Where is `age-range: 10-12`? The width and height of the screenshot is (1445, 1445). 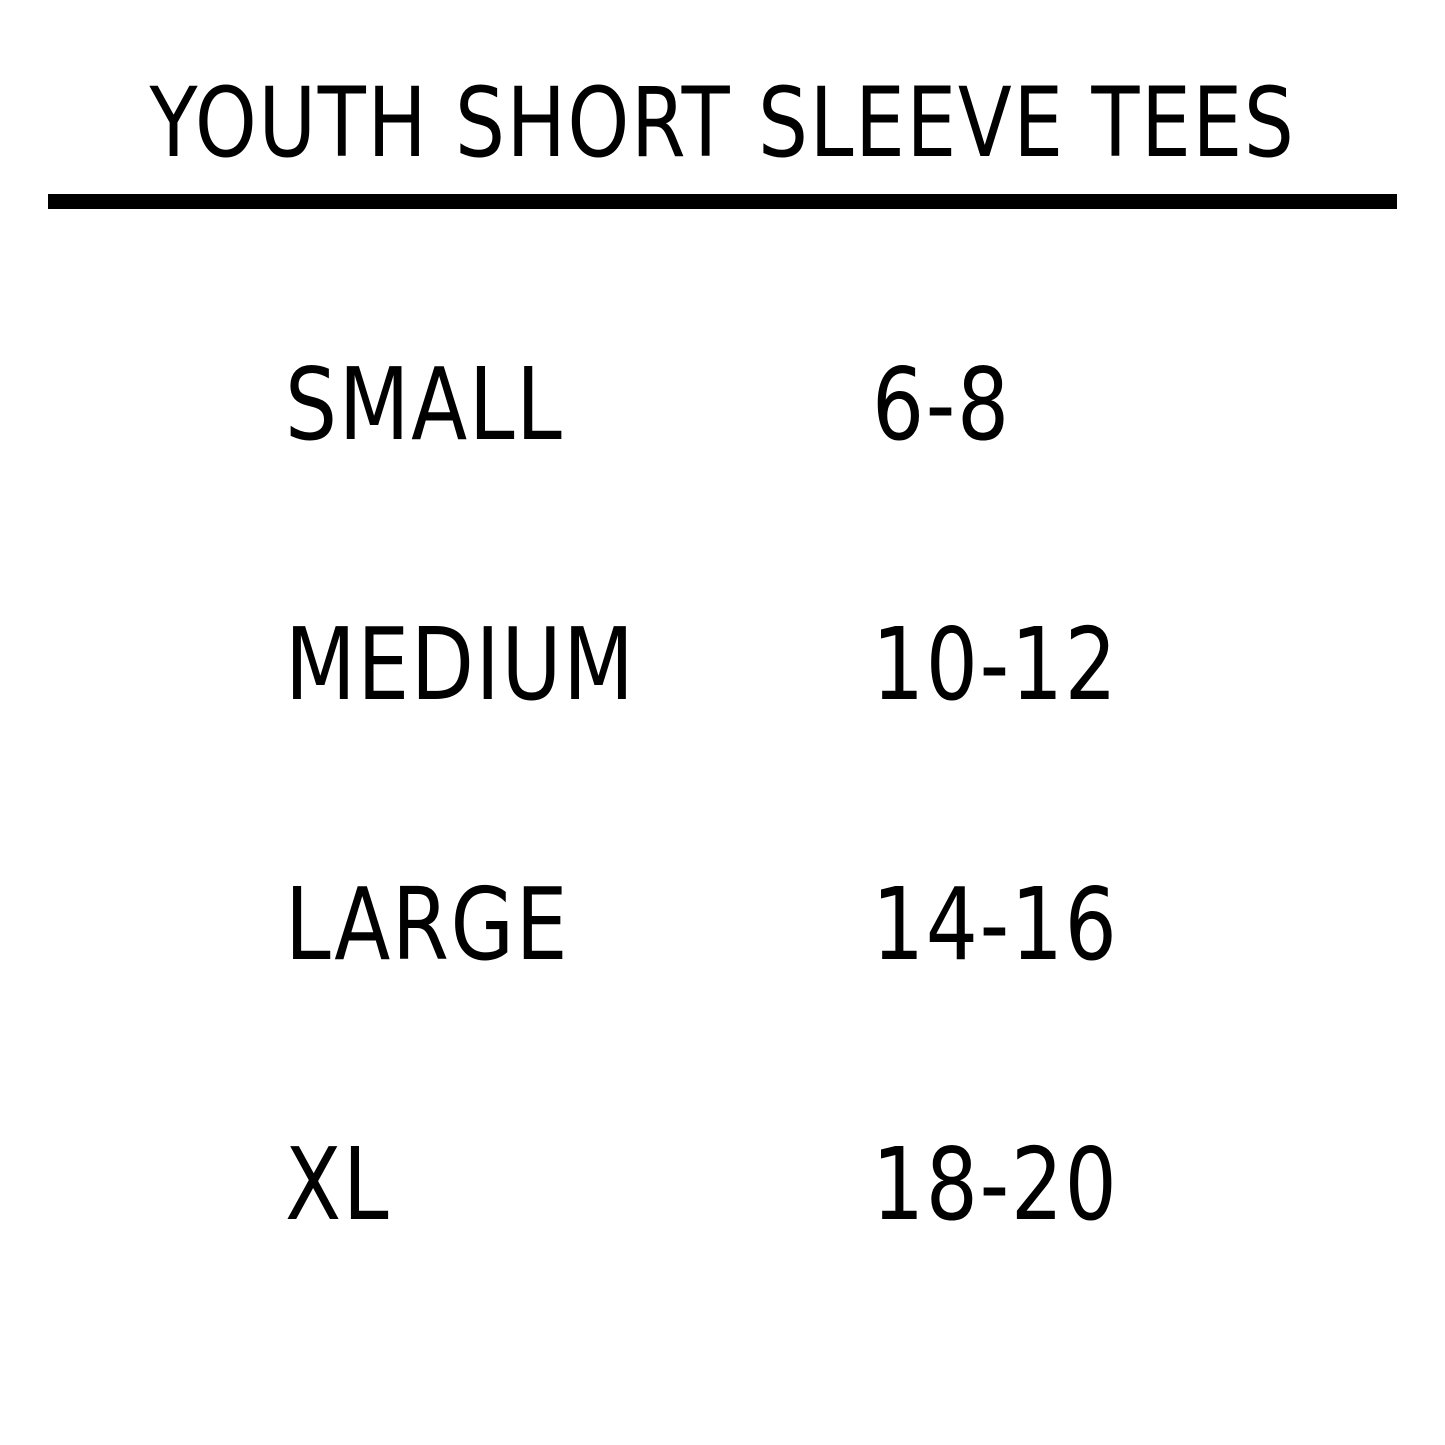 age-range: 10-12 is located at coordinates (995, 664).